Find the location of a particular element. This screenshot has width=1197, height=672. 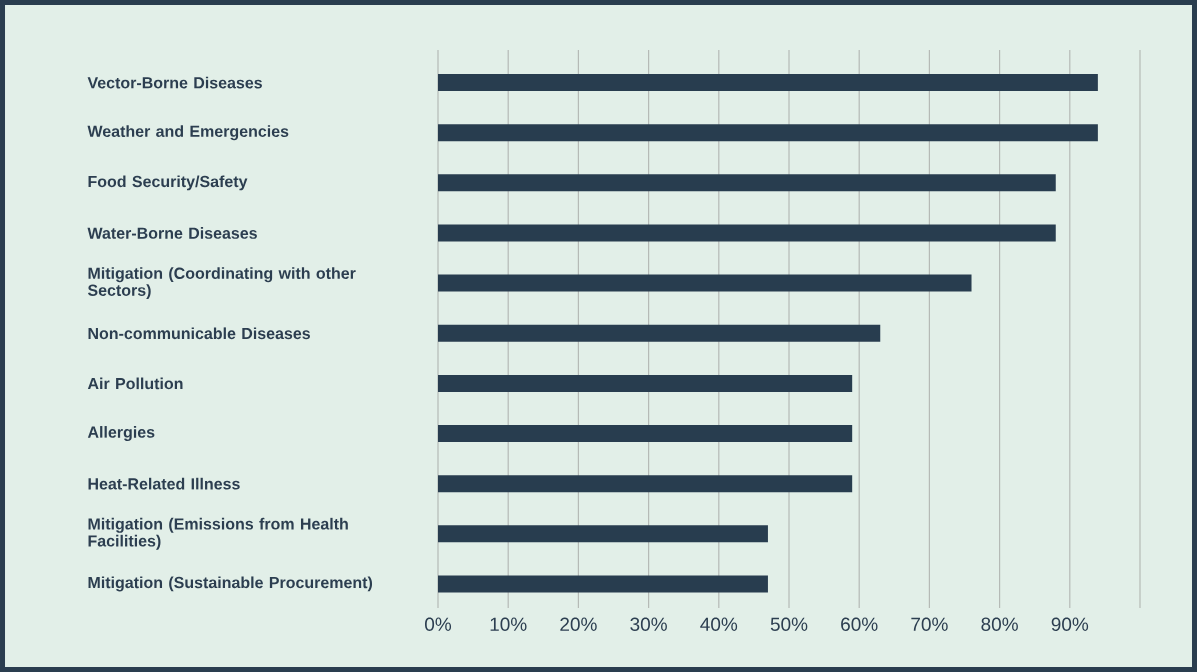

x-tick-label: 30% is located at coordinates (648, 624).